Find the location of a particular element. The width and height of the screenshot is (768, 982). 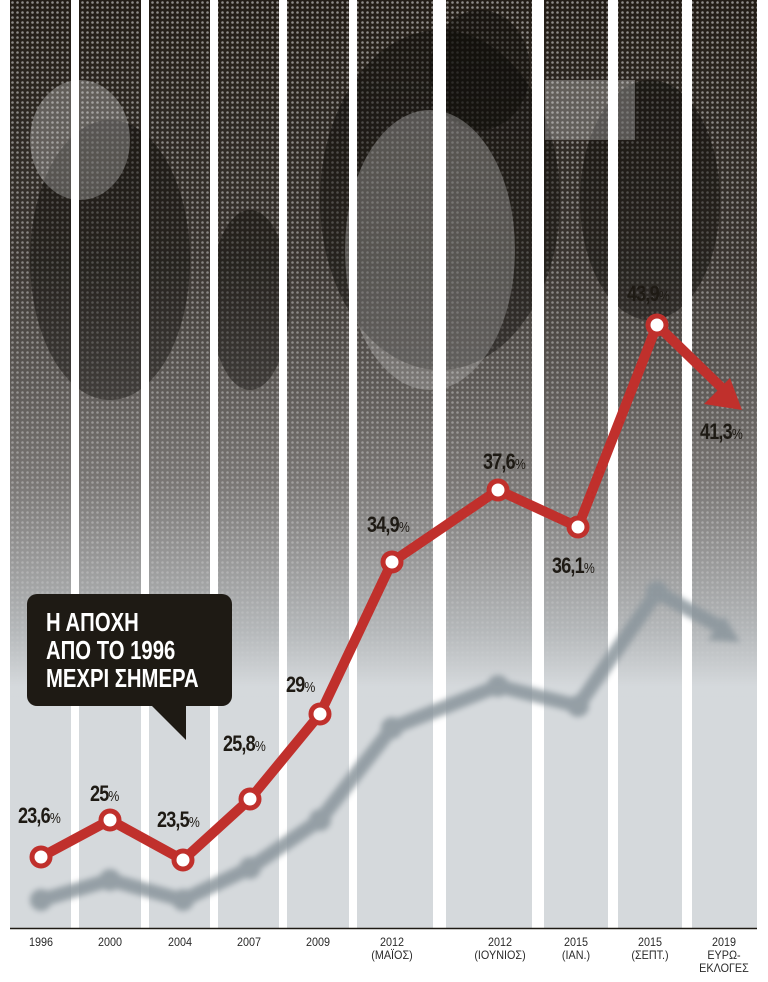

title-line-1: Η ΑΠΟΧΗ is located at coordinates (92, 622).